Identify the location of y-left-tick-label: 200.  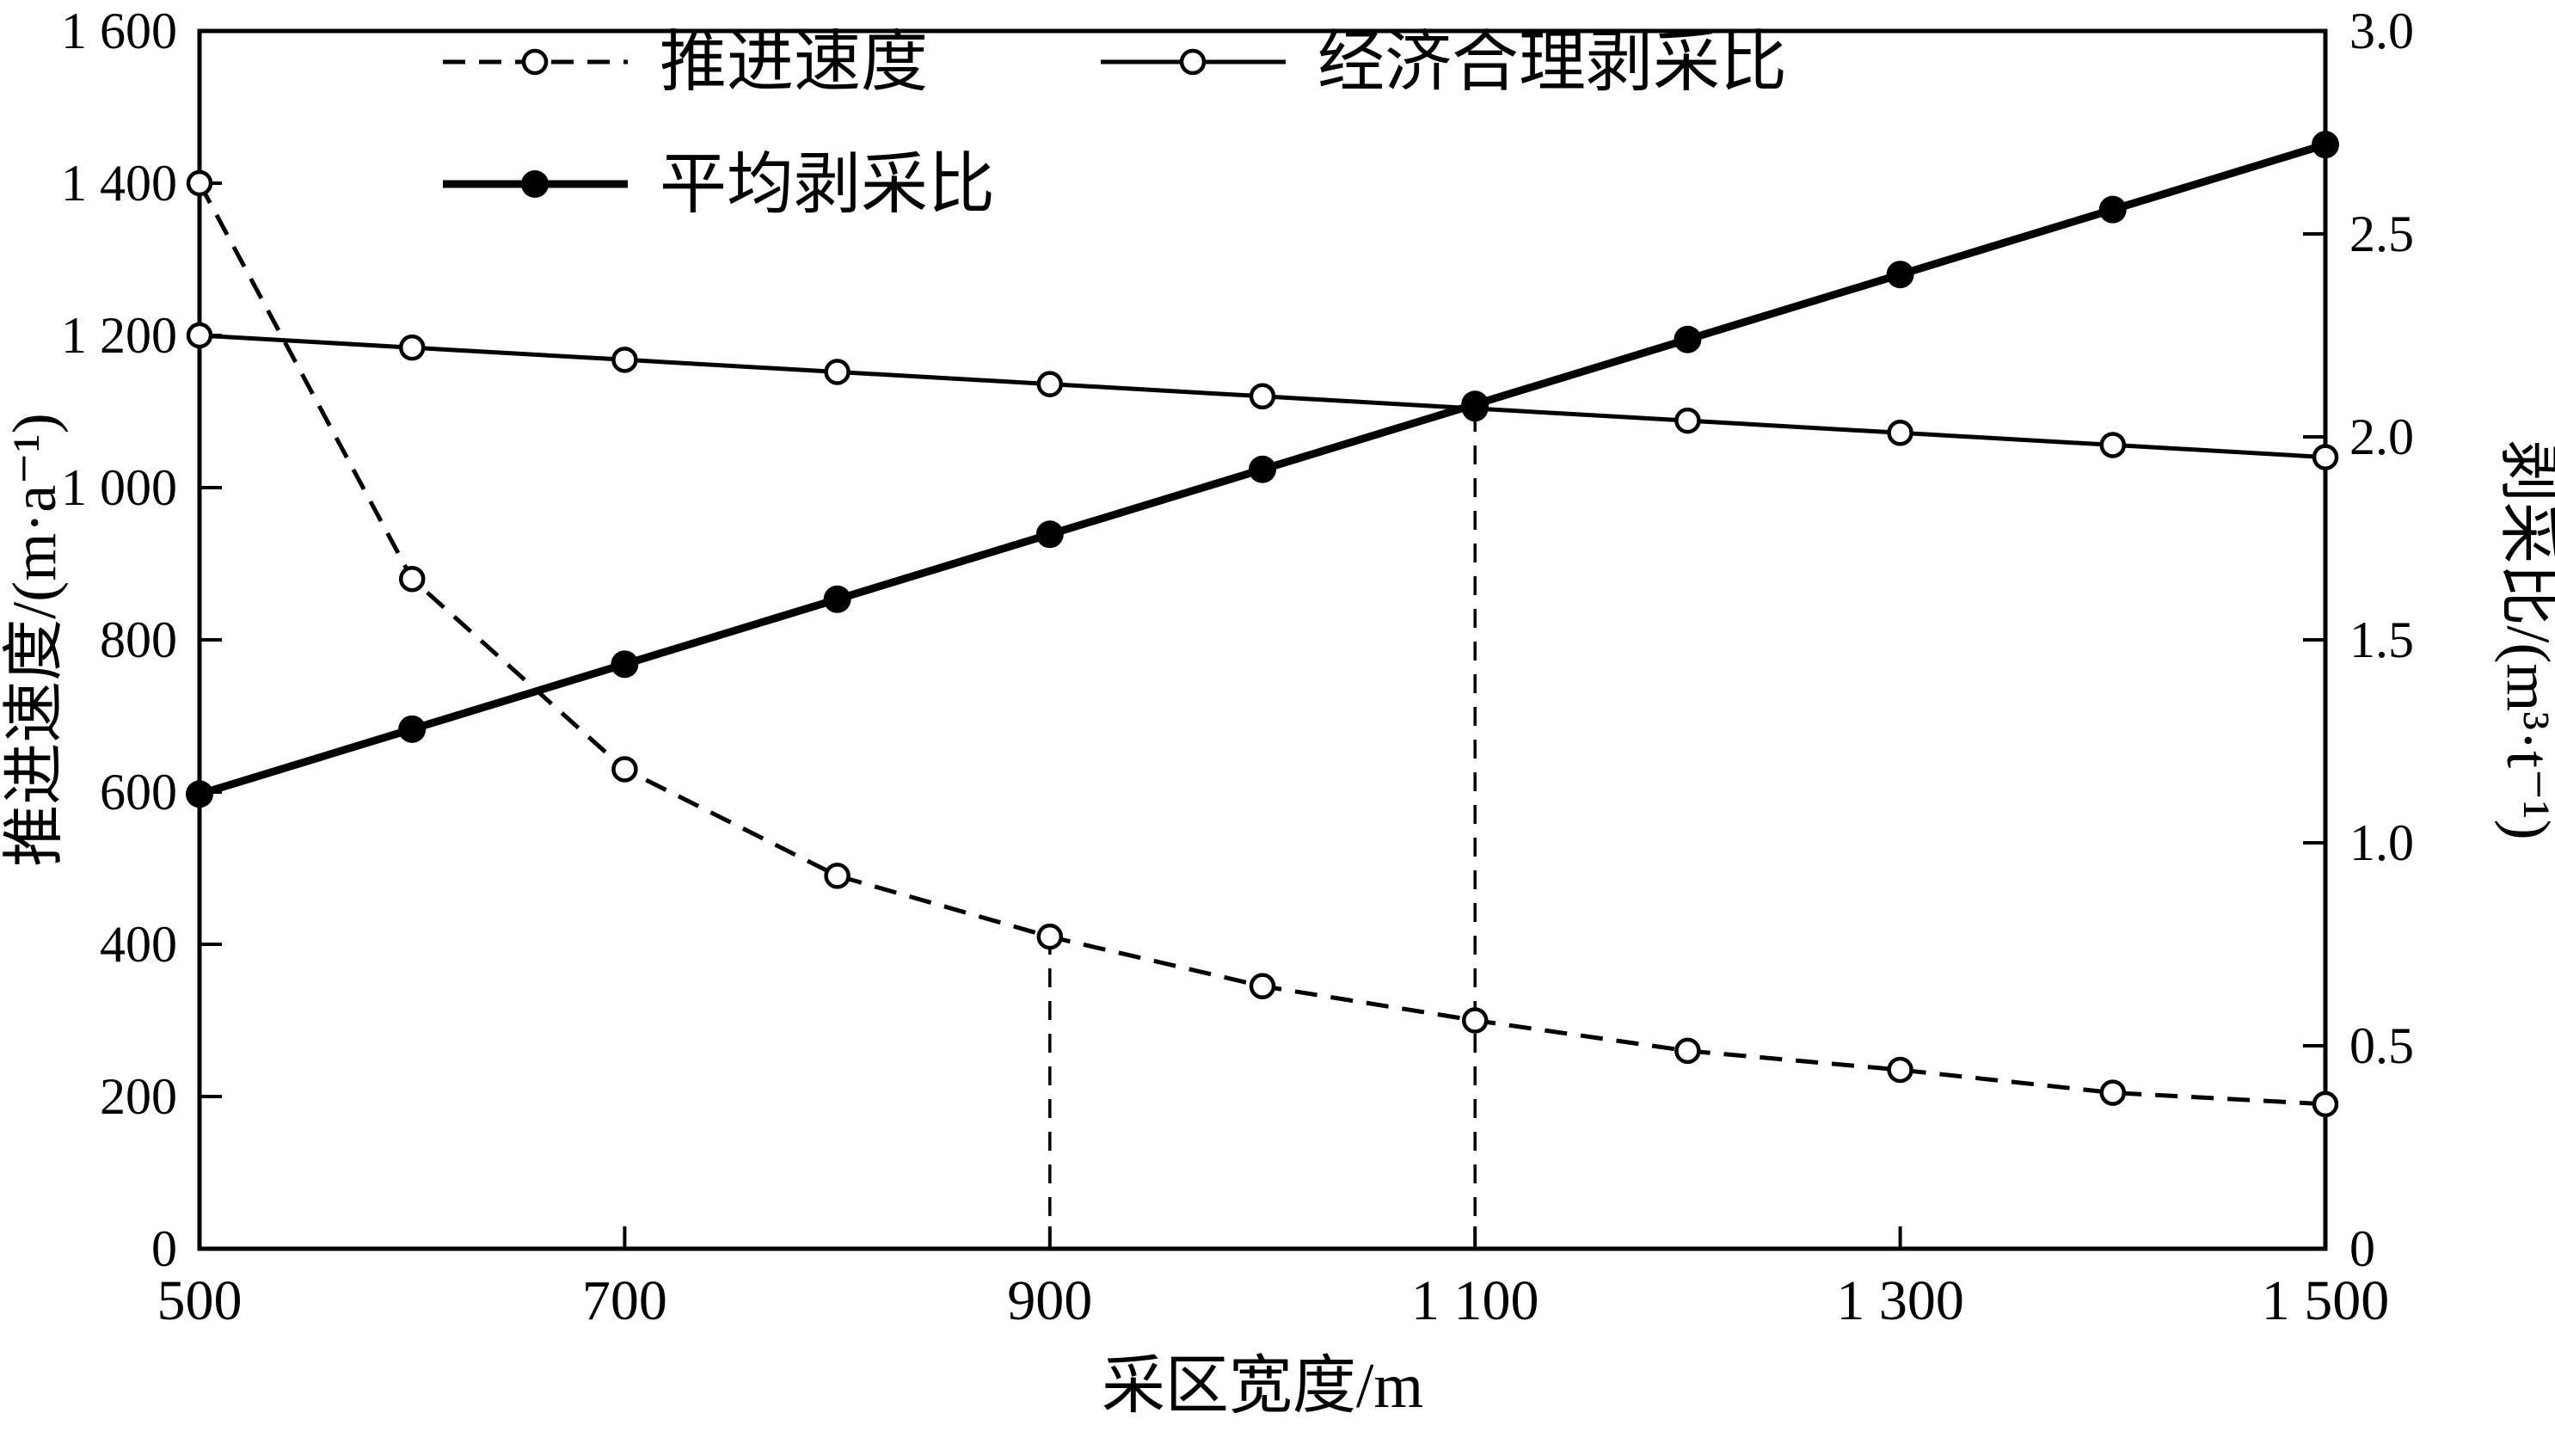
(138, 1096).